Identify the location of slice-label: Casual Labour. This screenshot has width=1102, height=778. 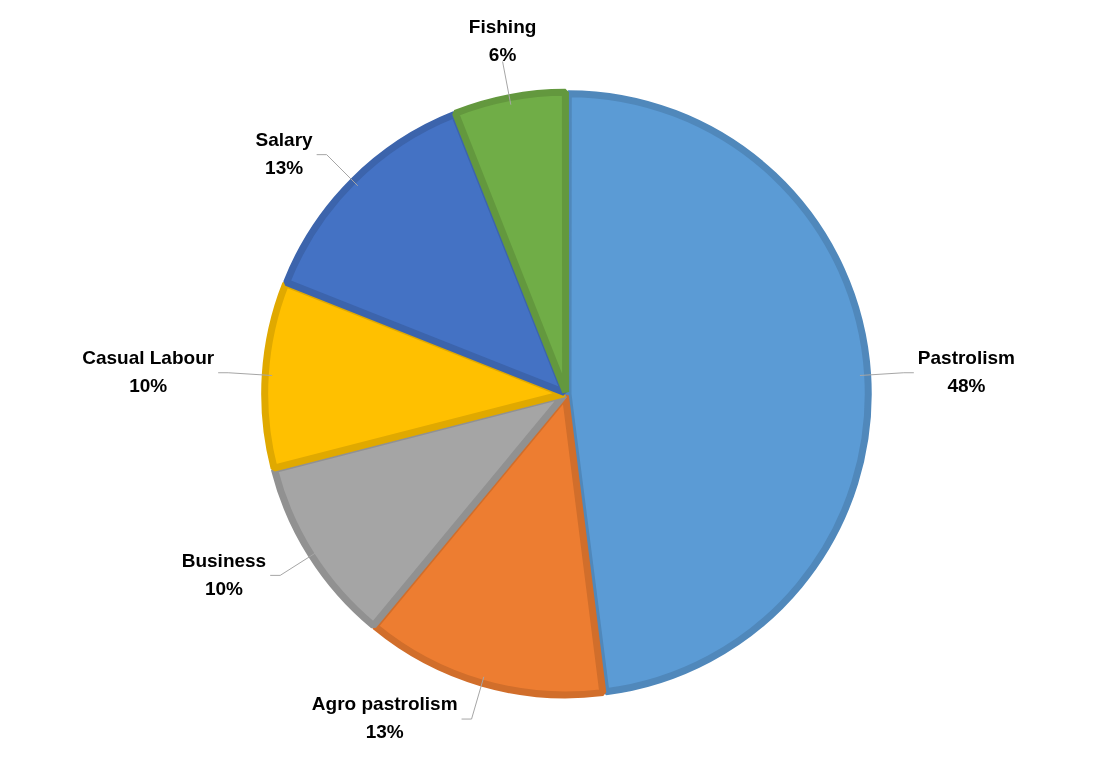
(148, 357).